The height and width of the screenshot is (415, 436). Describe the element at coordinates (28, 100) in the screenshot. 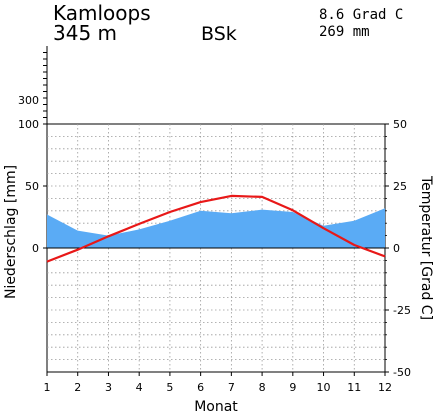

I see `upper-tick-label: 300` at that location.